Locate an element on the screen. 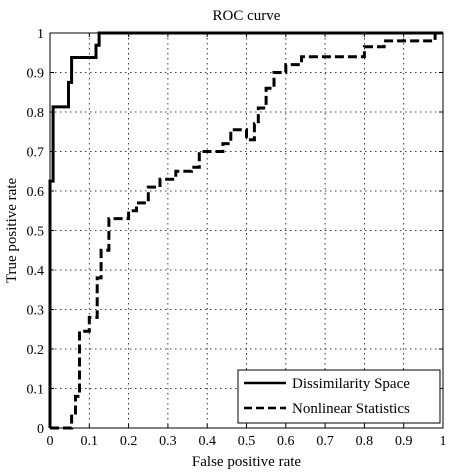 The image size is (452, 473). x-tick-label: 0.3 is located at coordinates (168, 441).